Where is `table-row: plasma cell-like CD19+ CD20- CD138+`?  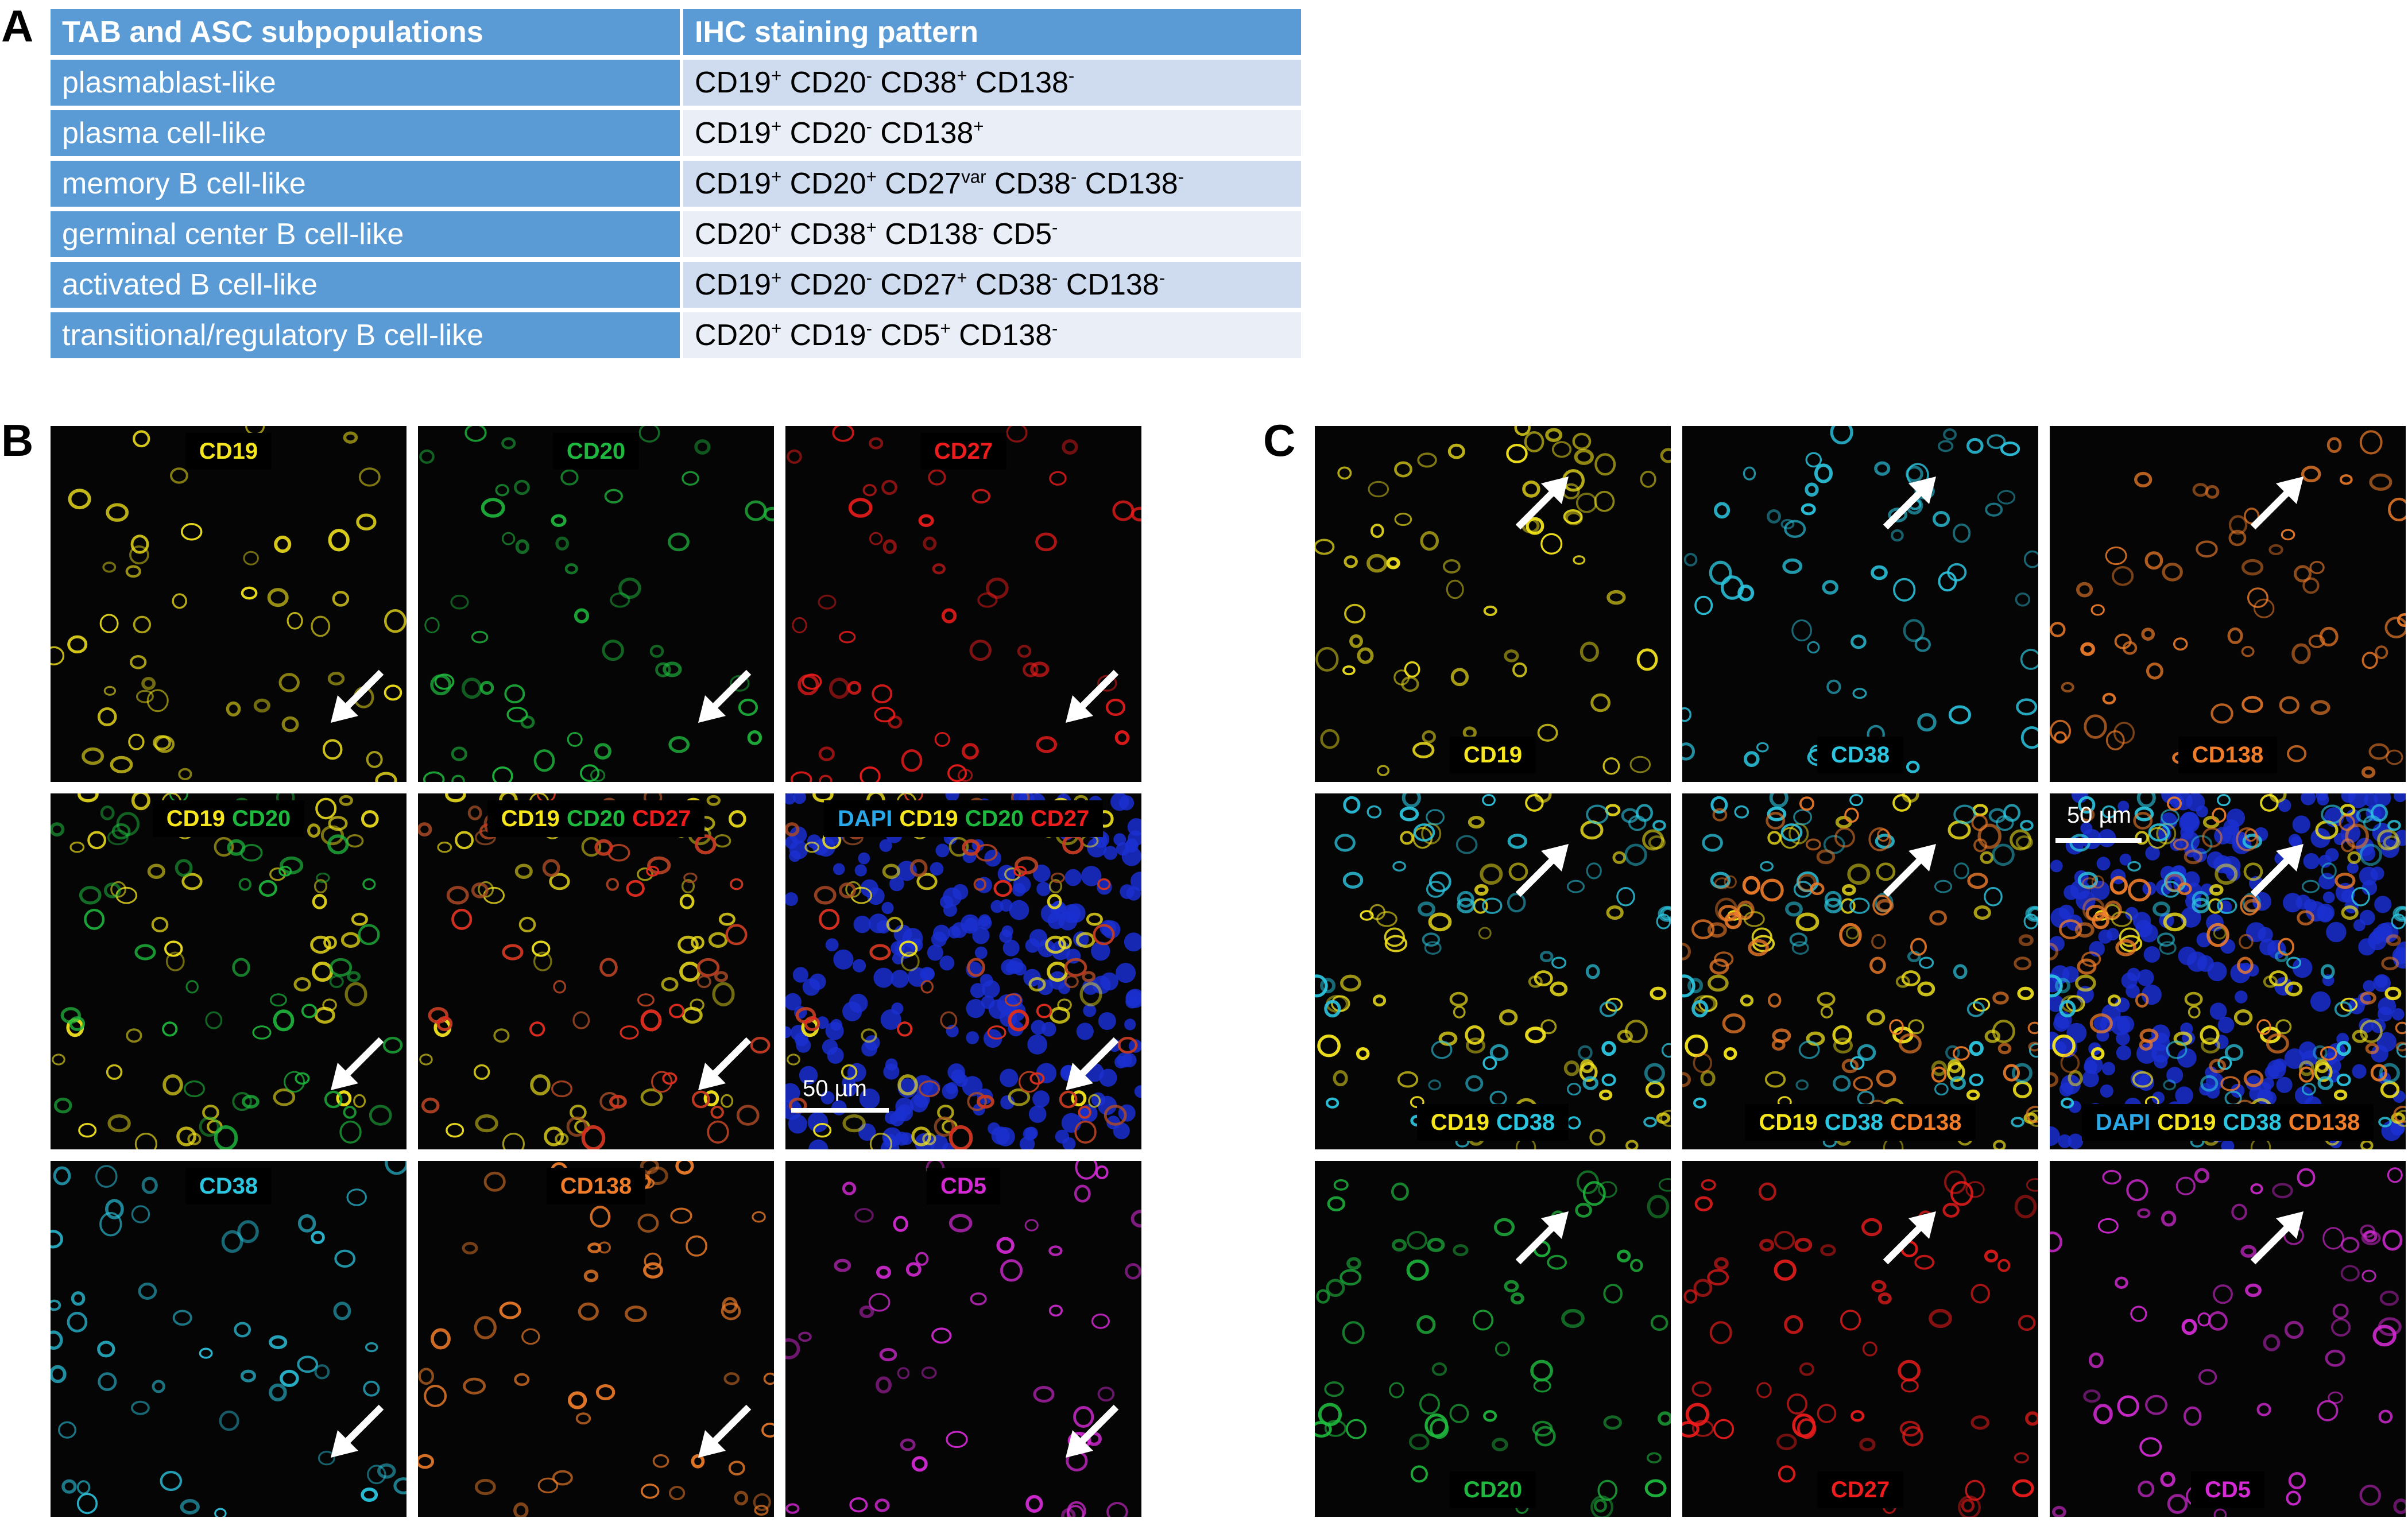 table-row: plasma cell-like CD19+ CD20- CD138+ is located at coordinates (676, 132).